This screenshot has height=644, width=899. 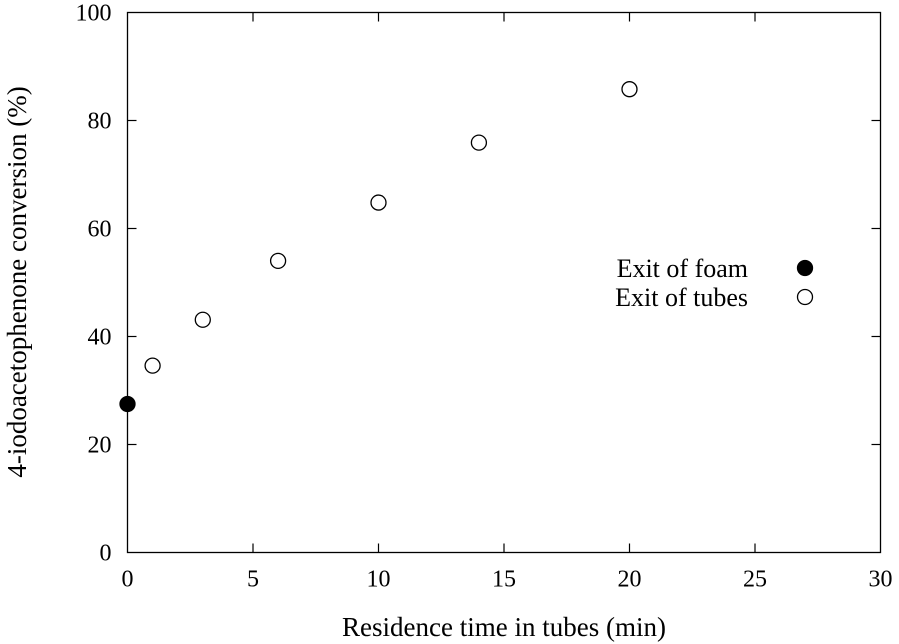 I want to click on legend-label-exit-of-tubes: Exit of tubes, so click(x=681, y=297).